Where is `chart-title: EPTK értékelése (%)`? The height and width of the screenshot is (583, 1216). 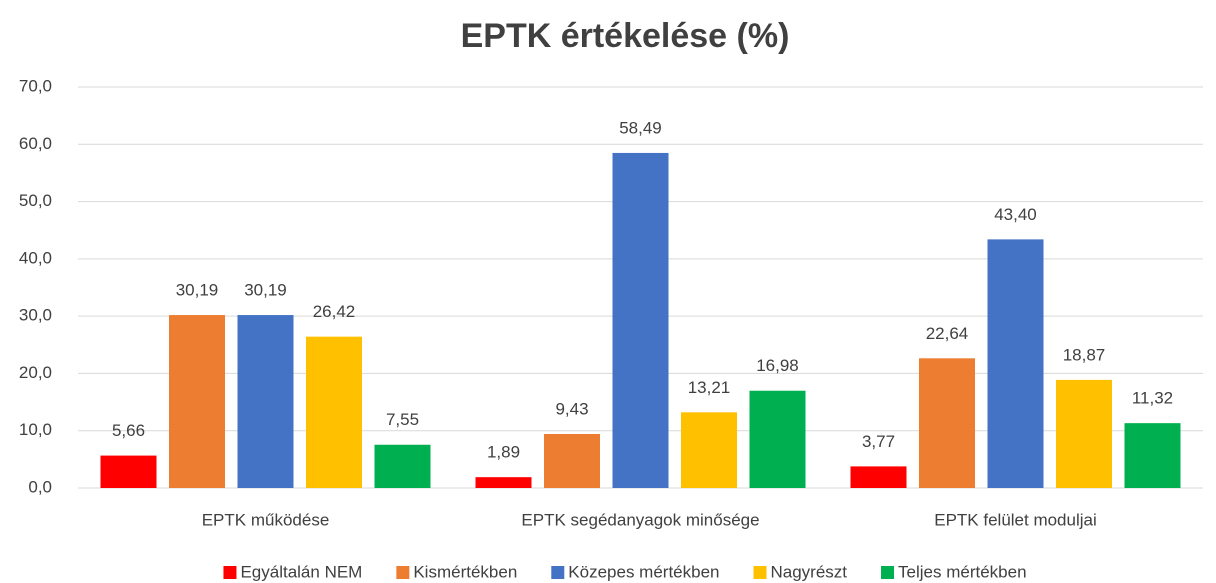 chart-title: EPTK értékelése (%) is located at coordinates (625, 36).